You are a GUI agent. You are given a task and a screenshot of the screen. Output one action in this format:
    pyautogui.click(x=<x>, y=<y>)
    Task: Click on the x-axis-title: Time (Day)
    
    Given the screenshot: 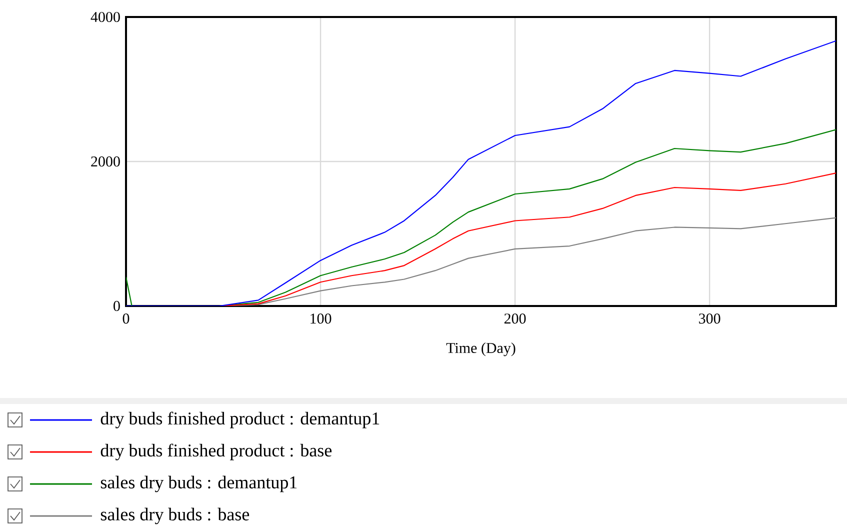 What is the action you would take?
    pyautogui.click(x=481, y=349)
    